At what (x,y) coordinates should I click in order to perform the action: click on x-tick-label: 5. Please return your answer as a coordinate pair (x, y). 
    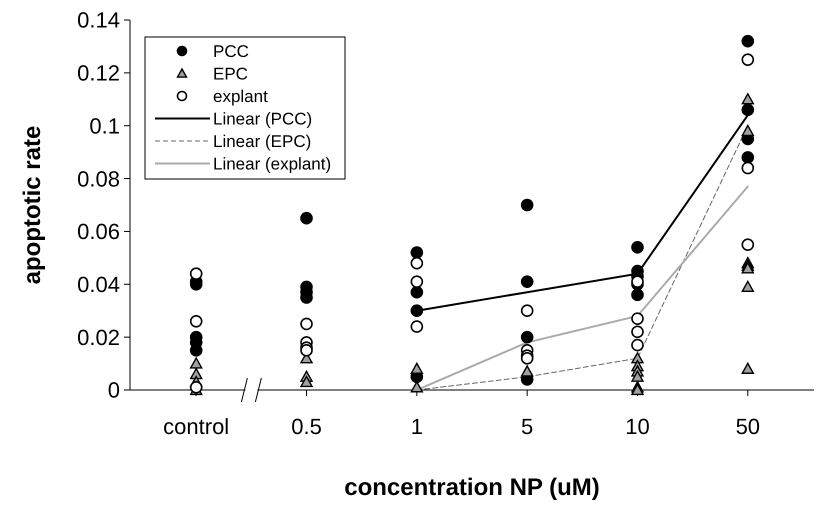
    Looking at the image, I should click on (527, 426).